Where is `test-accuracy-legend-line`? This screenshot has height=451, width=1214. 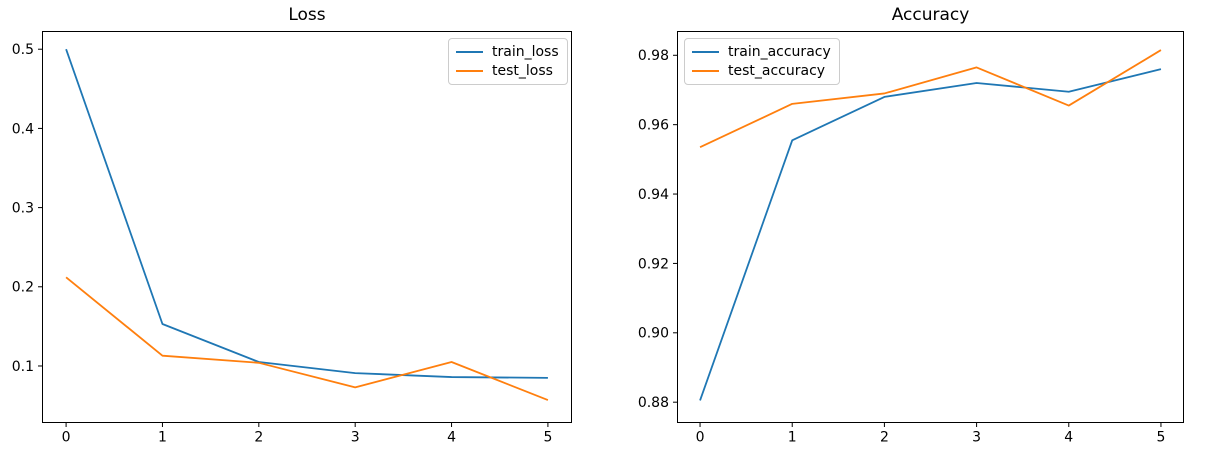
test-accuracy-legend-line is located at coordinates (705, 71).